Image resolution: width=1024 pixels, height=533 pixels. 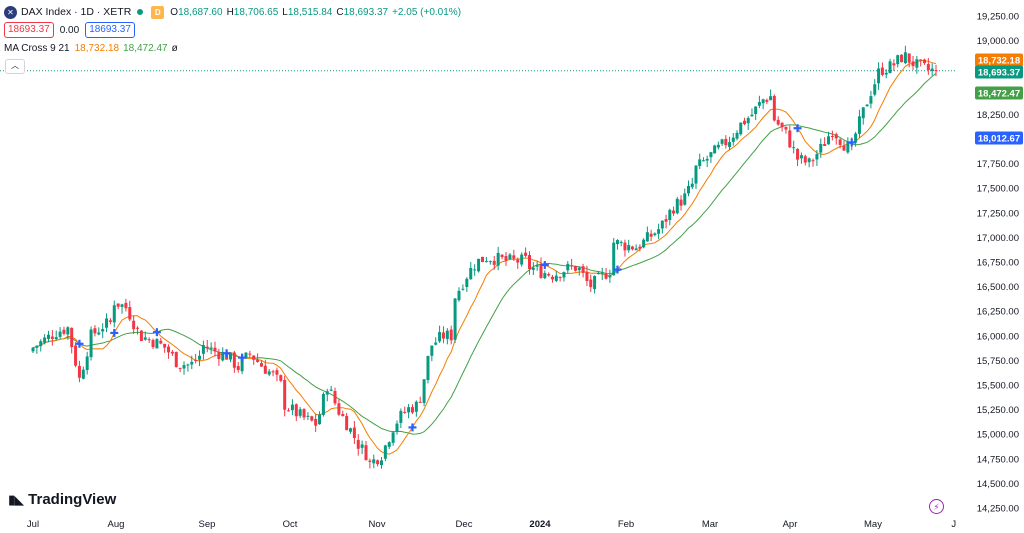 I want to click on buy-price-button: 18693.37, so click(x=110, y=30).